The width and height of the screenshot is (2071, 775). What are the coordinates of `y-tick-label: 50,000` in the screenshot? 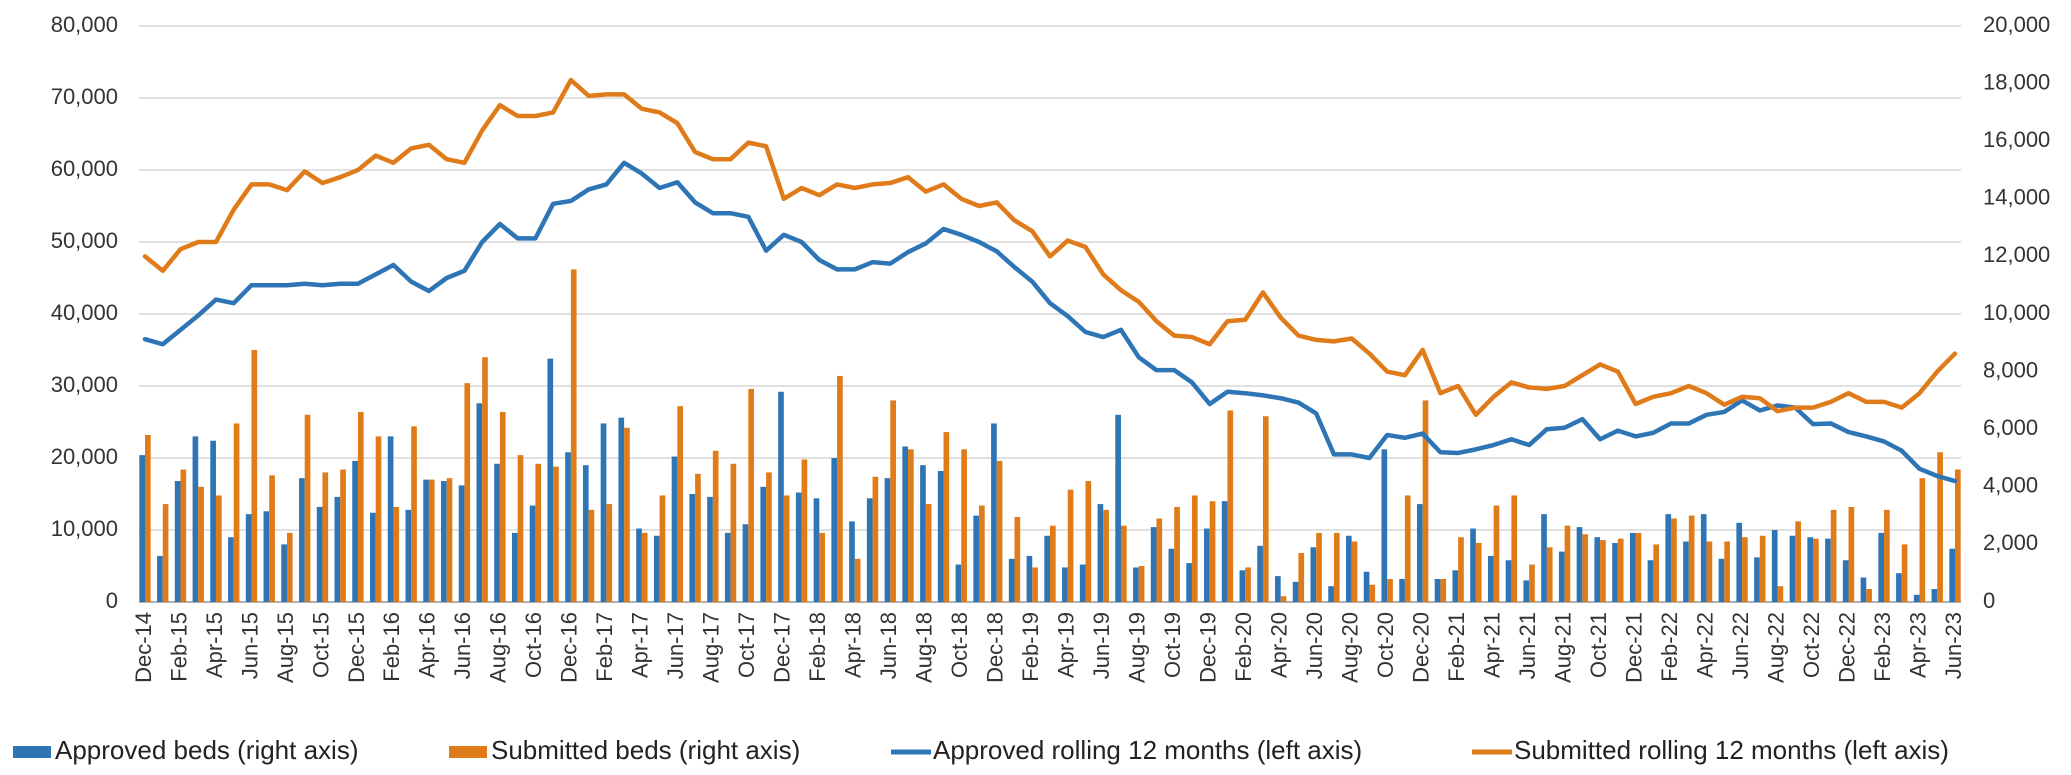 It's located at (84, 240).